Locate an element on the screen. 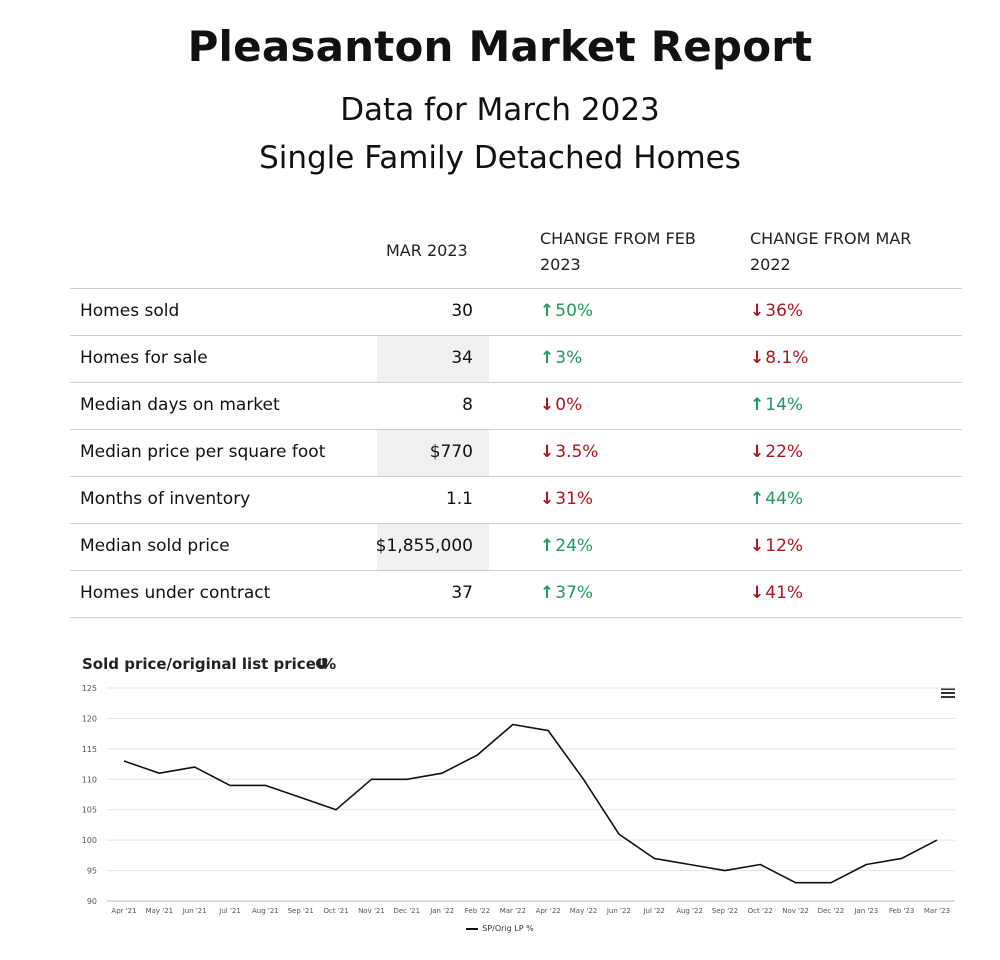 This screenshot has width=1000, height=960. x-tick-label: Sep '22 is located at coordinates (725, 911).